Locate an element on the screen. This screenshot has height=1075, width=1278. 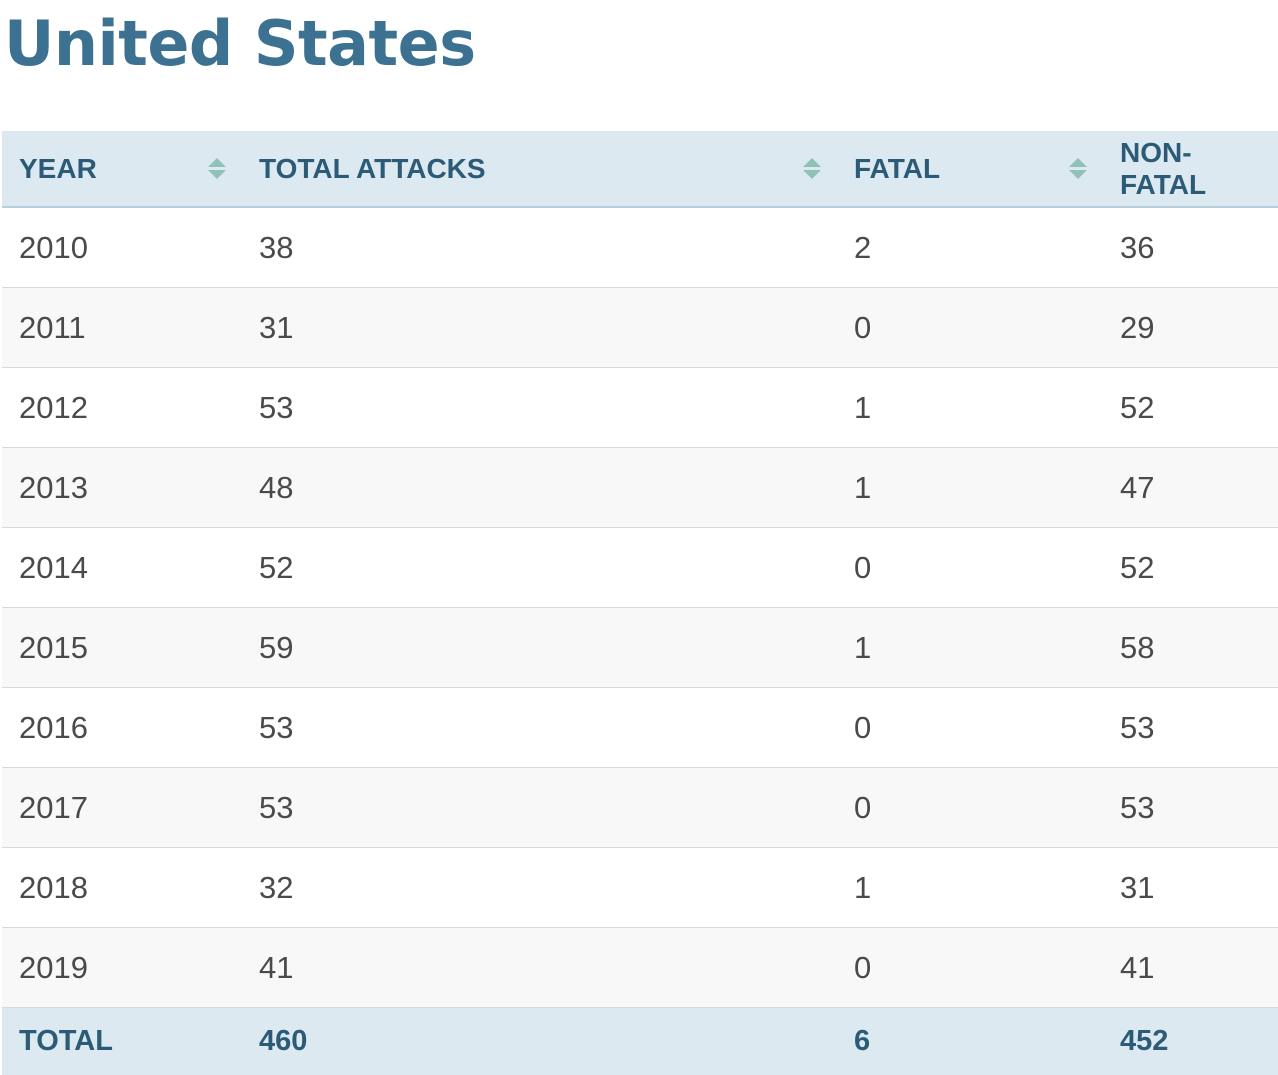
cell-non-fatal: 29 is located at coordinates (1190, 328).